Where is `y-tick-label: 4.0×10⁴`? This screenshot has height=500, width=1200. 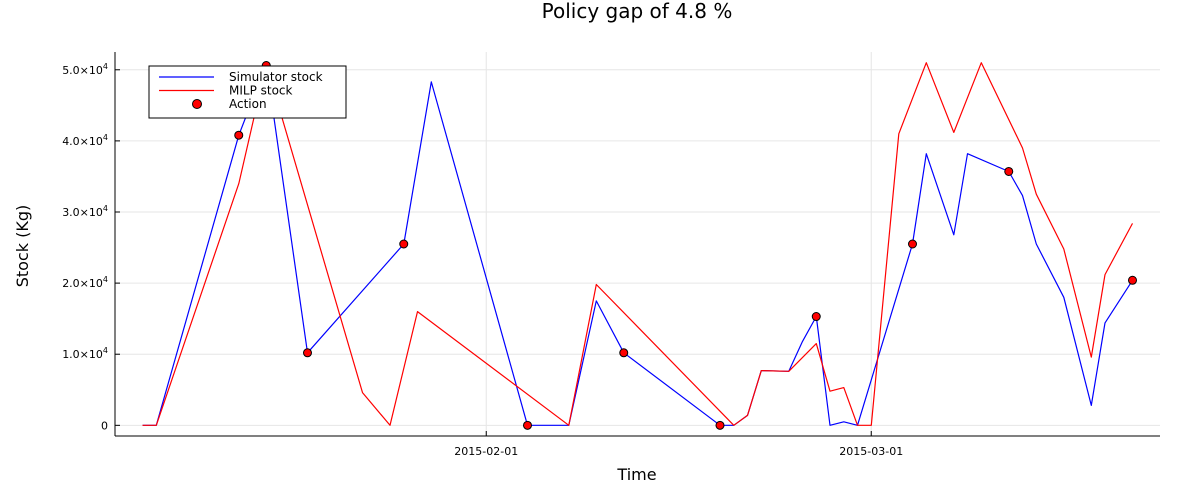
y-tick-label: 4.0×10⁴ is located at coordinates (85, 140).